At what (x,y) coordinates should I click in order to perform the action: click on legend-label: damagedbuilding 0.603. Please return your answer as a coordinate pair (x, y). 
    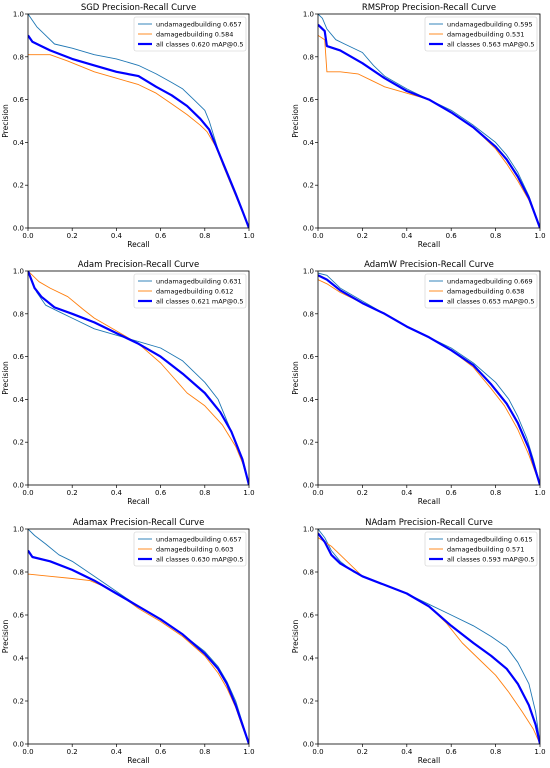
    Looking at the image, I should click on (194, 550).